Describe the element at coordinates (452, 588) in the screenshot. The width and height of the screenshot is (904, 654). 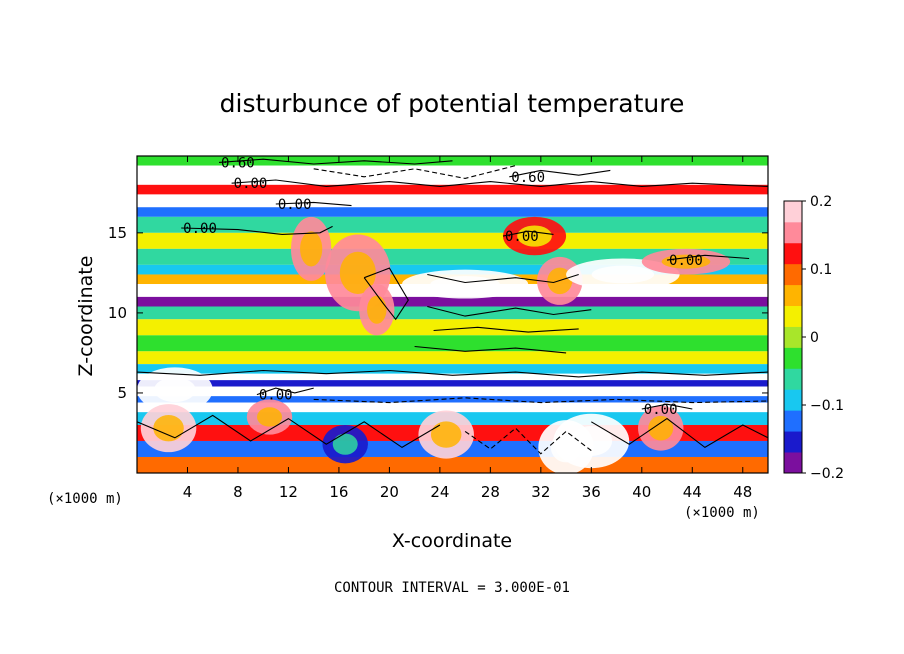
I see `contour-interval-note: CONTOUR INTERVAL = 3.000E-01` at that location.